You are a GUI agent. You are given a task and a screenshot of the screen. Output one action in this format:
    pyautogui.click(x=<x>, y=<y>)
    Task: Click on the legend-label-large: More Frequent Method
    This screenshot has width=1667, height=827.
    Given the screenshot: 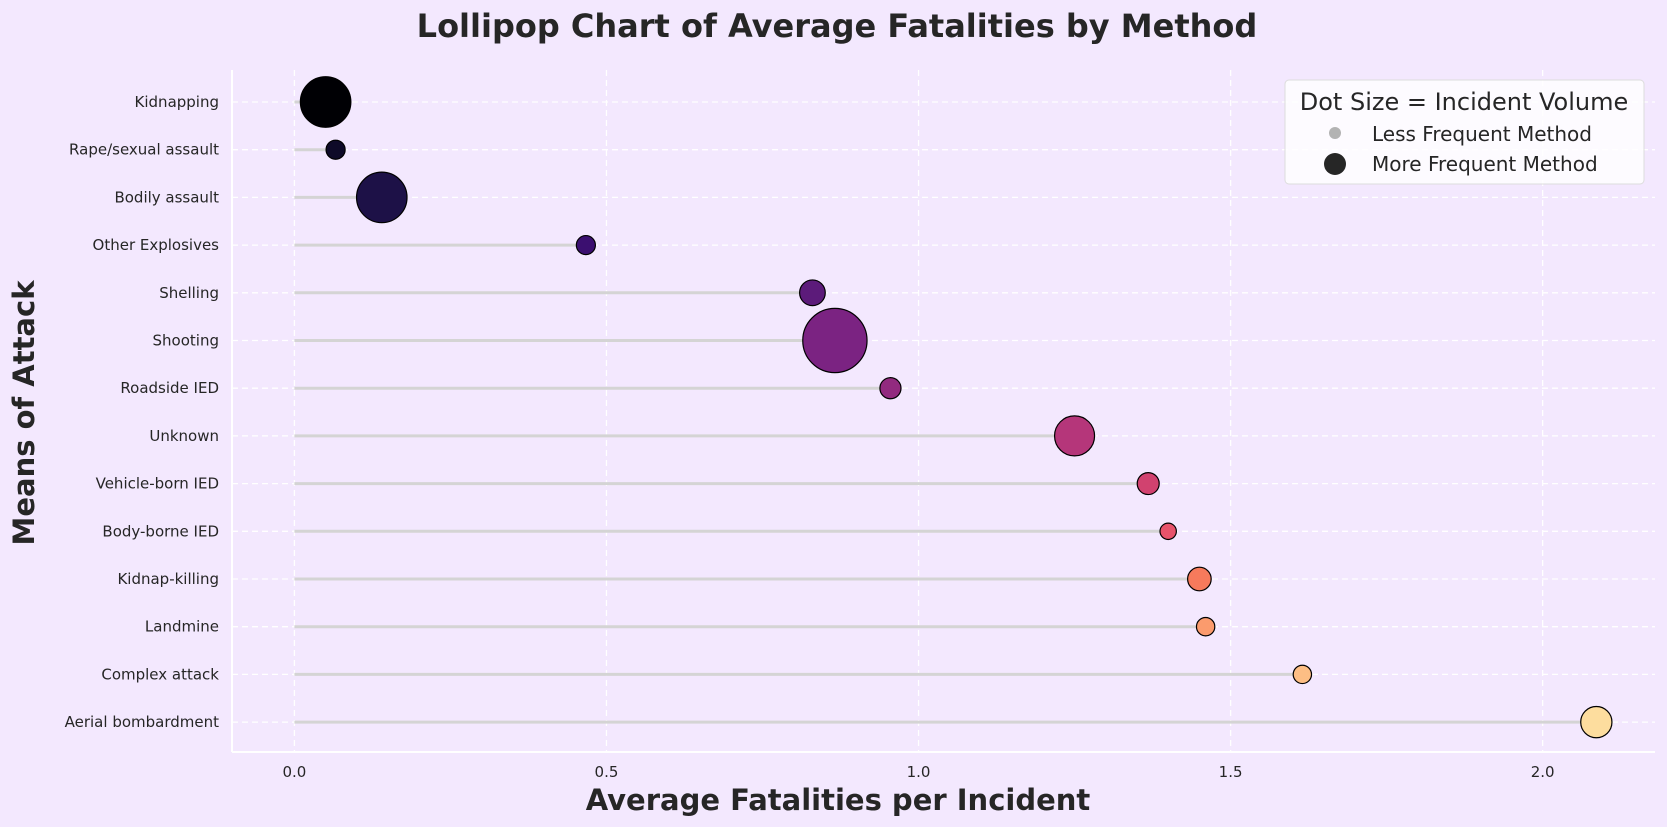 What is the action you would take?
    pyautogui.click(x=1485, y=164)
    